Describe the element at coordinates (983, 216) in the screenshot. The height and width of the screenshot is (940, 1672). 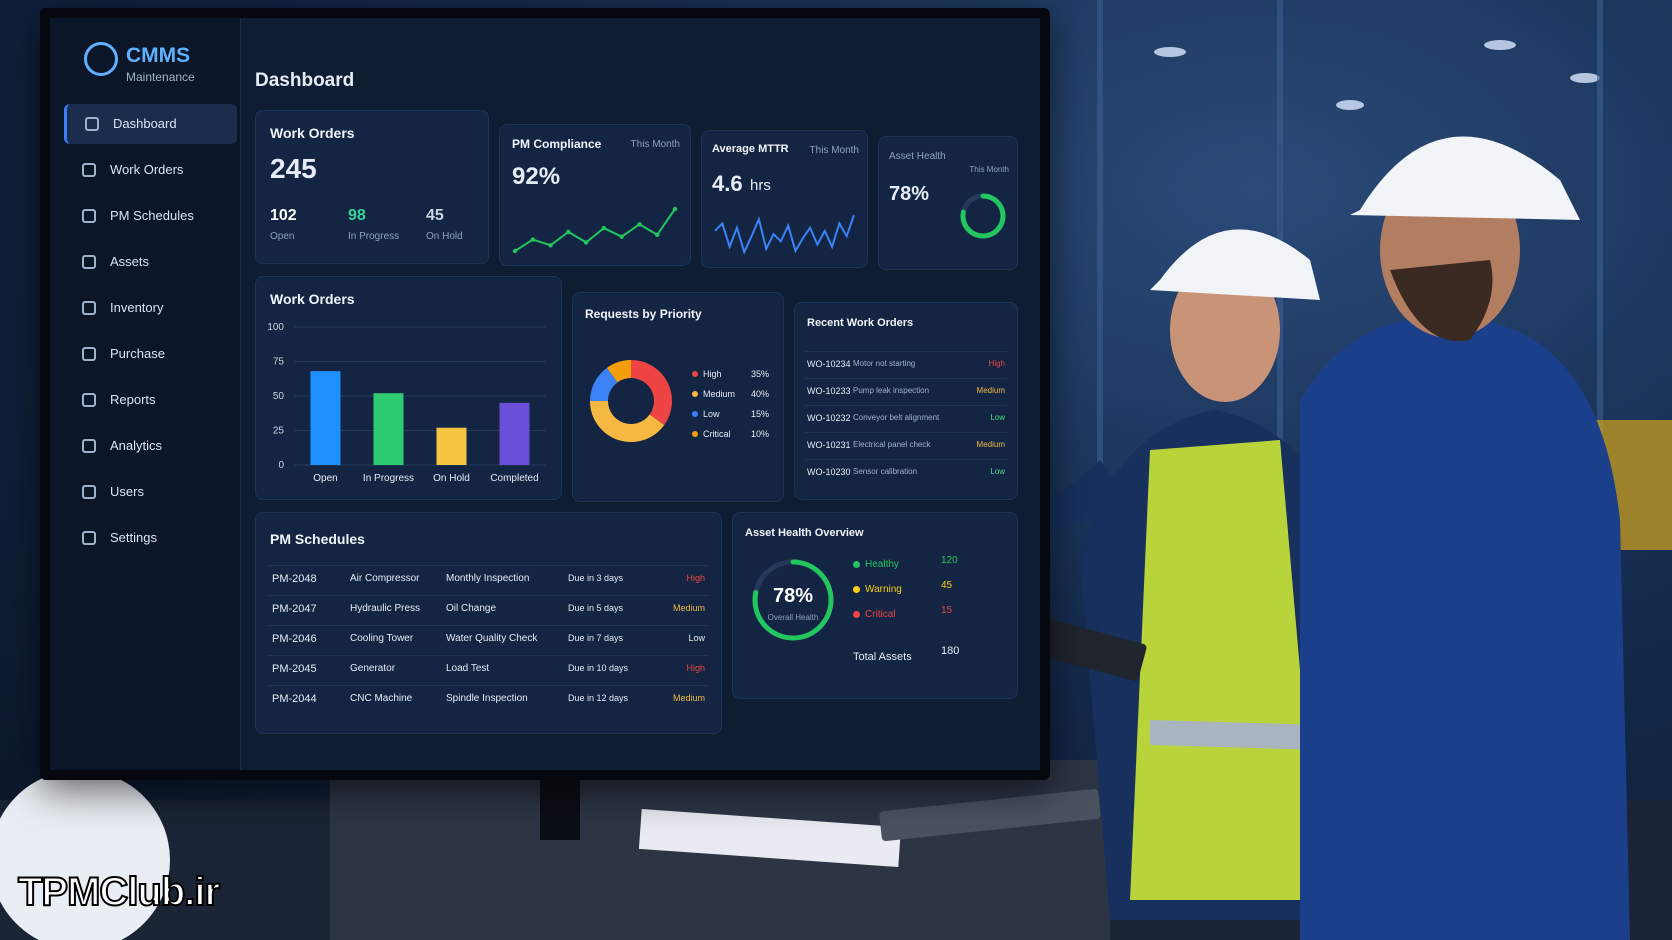
I see `gauge-arc` at that location.